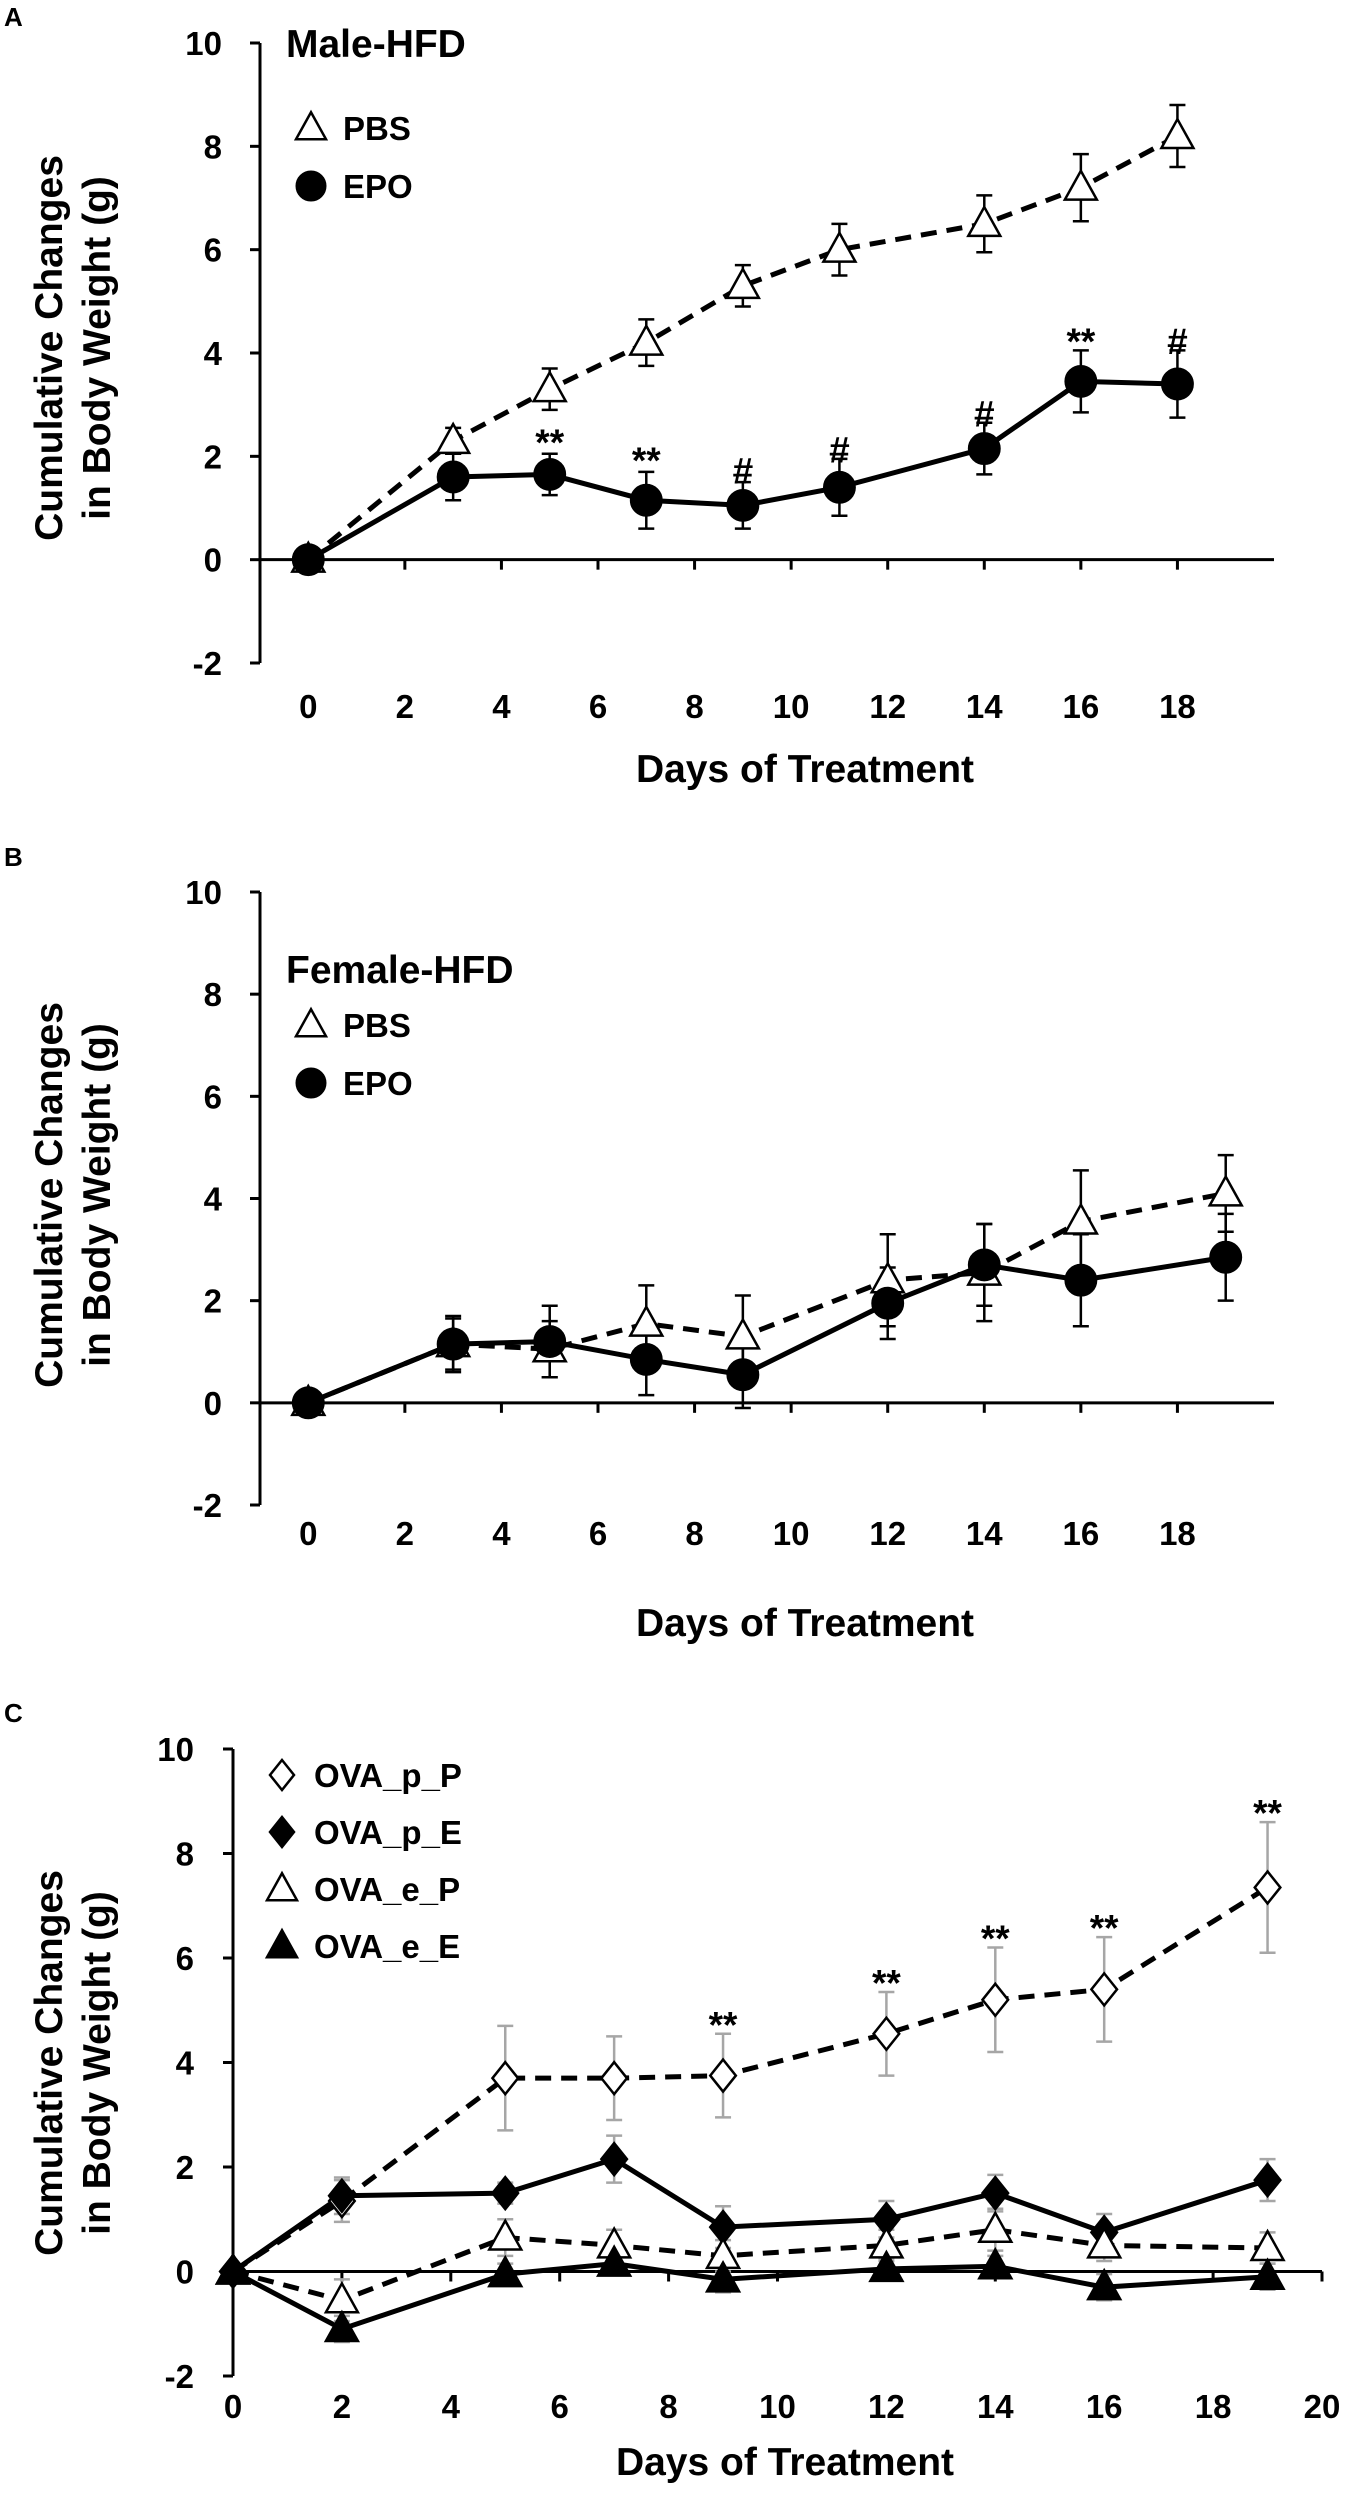 The height and width of the screenshot is (2495, 1350). What do you see at coordinates (377, 1025) in the screenshot?
I see `legend-label: PBS` at bounding box center [377, 1025].